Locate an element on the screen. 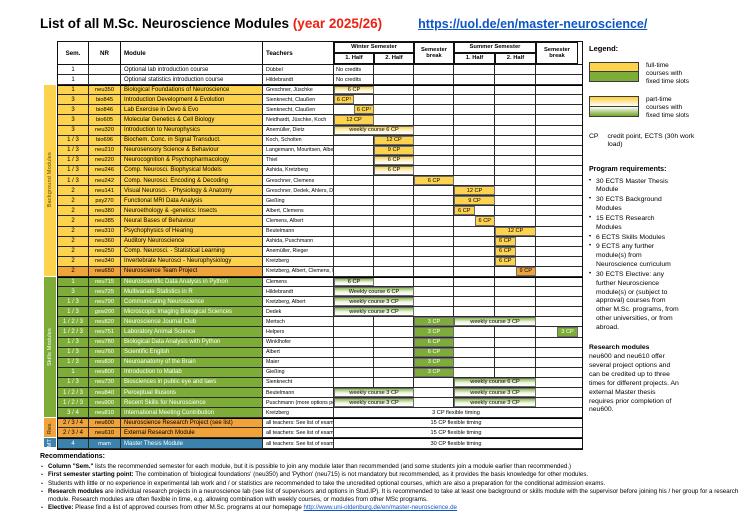 This screenshot has height=530, width=750. table-row: 1 neu800 Introduction to Matlab Gießing 3 CP is located at coordinates (320, 372).